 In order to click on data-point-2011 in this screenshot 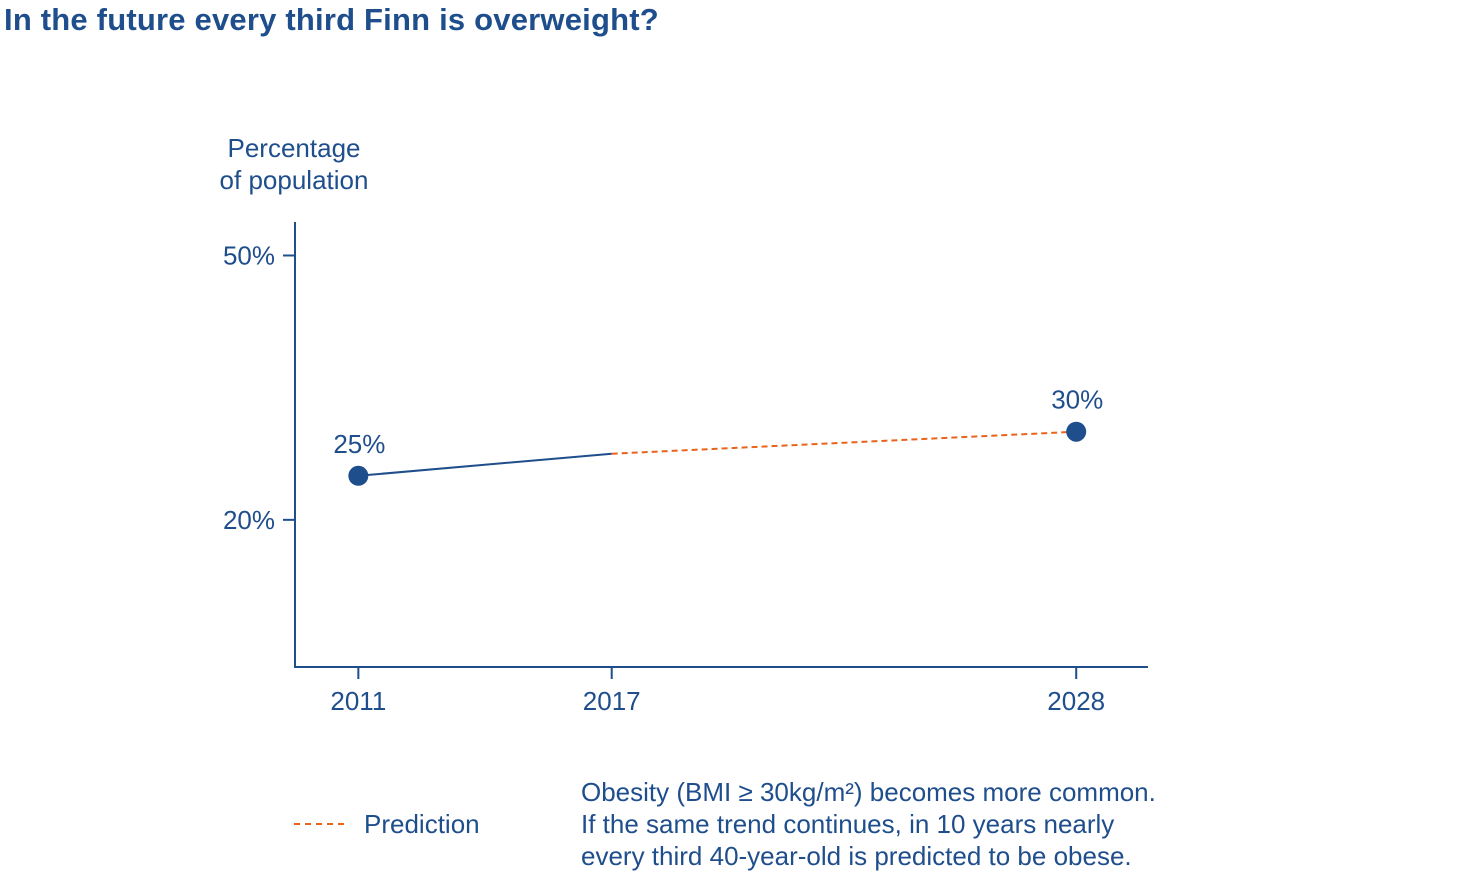, I will do `click(358, 475)`.